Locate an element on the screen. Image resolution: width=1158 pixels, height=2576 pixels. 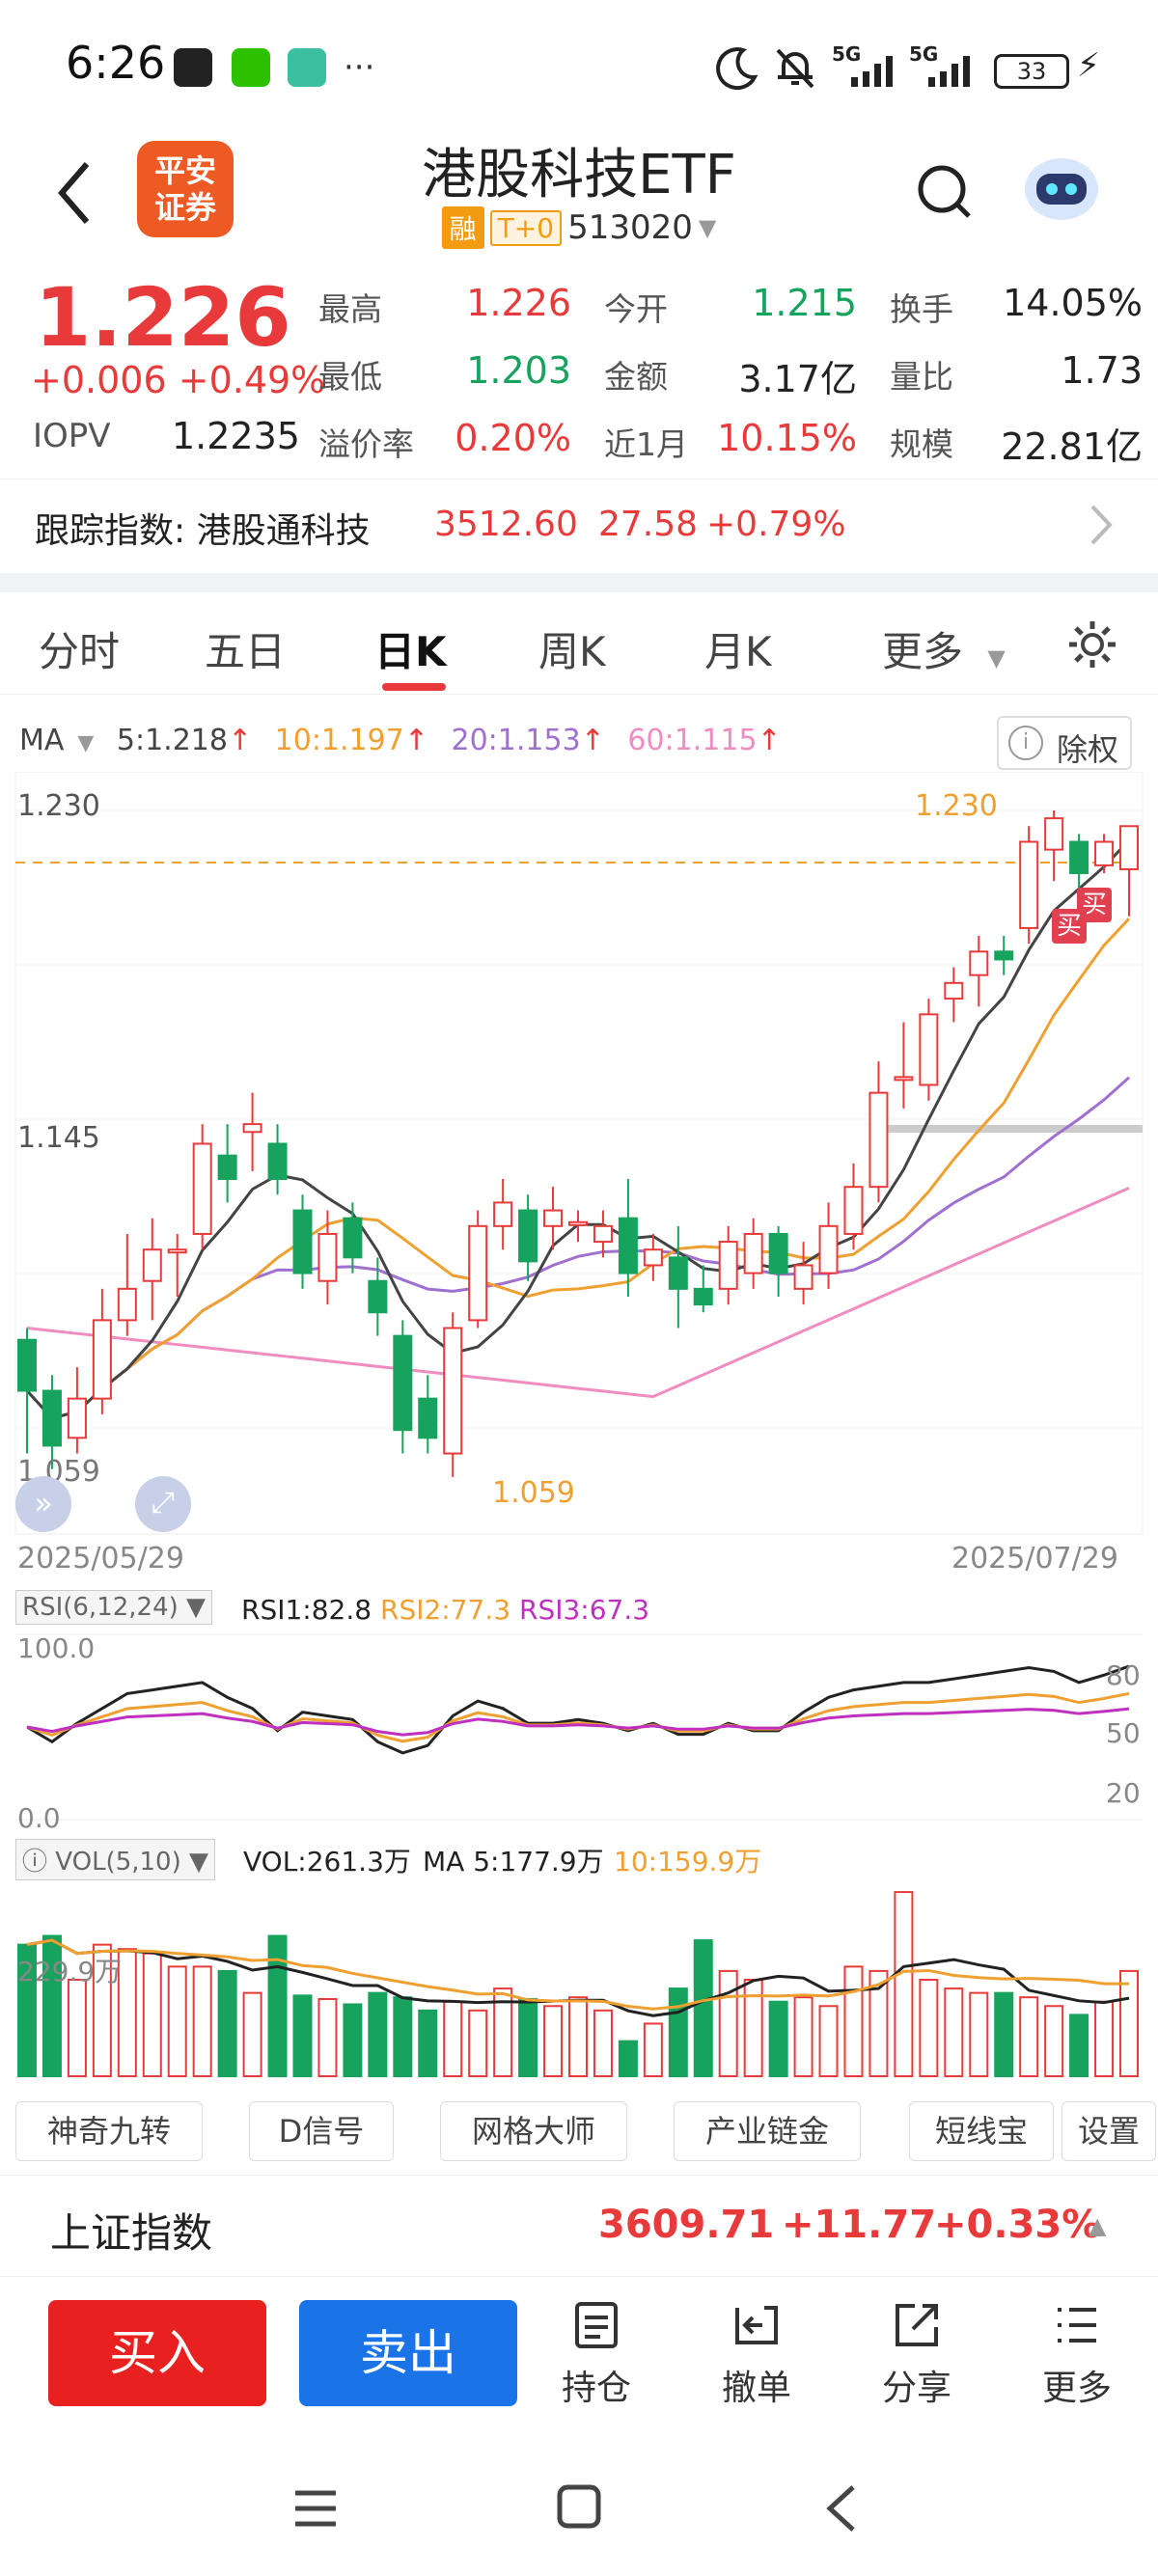
ma20-value: 20:1.153 is located at coordinates (516, 740).